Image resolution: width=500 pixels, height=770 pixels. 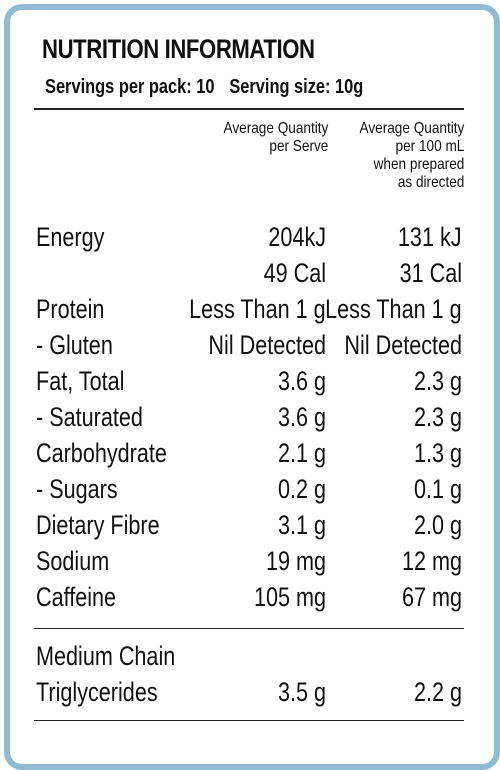 I want to click on column-header-line: as directed, so click(x=430, y=182).